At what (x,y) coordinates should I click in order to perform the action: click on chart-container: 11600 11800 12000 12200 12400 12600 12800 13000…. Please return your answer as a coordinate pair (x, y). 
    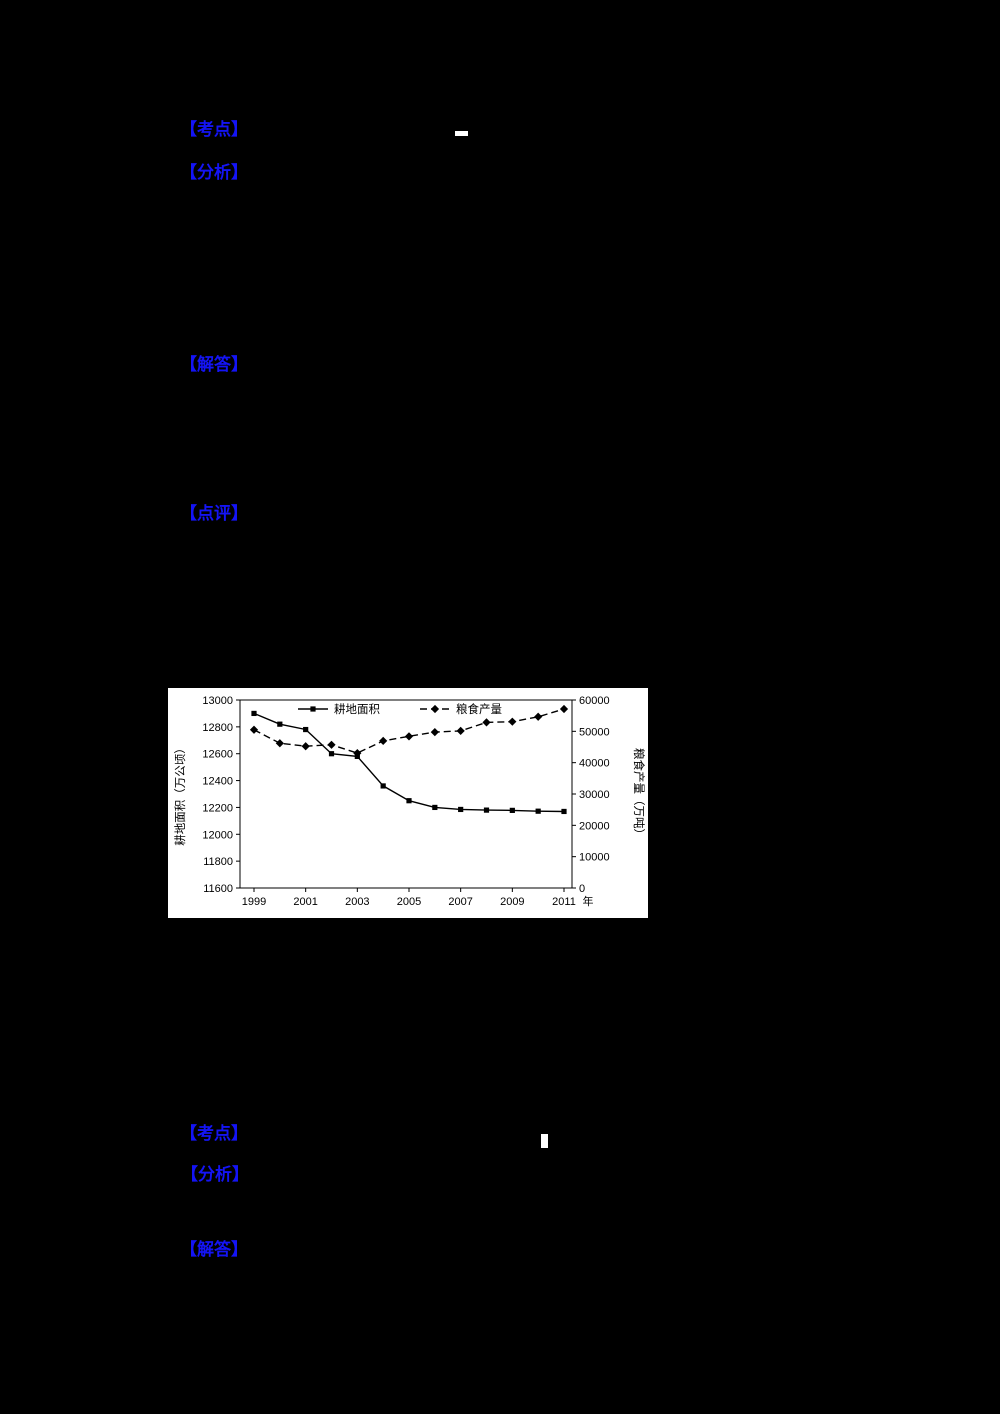
    Looking at the image, I should click on (408, 803).